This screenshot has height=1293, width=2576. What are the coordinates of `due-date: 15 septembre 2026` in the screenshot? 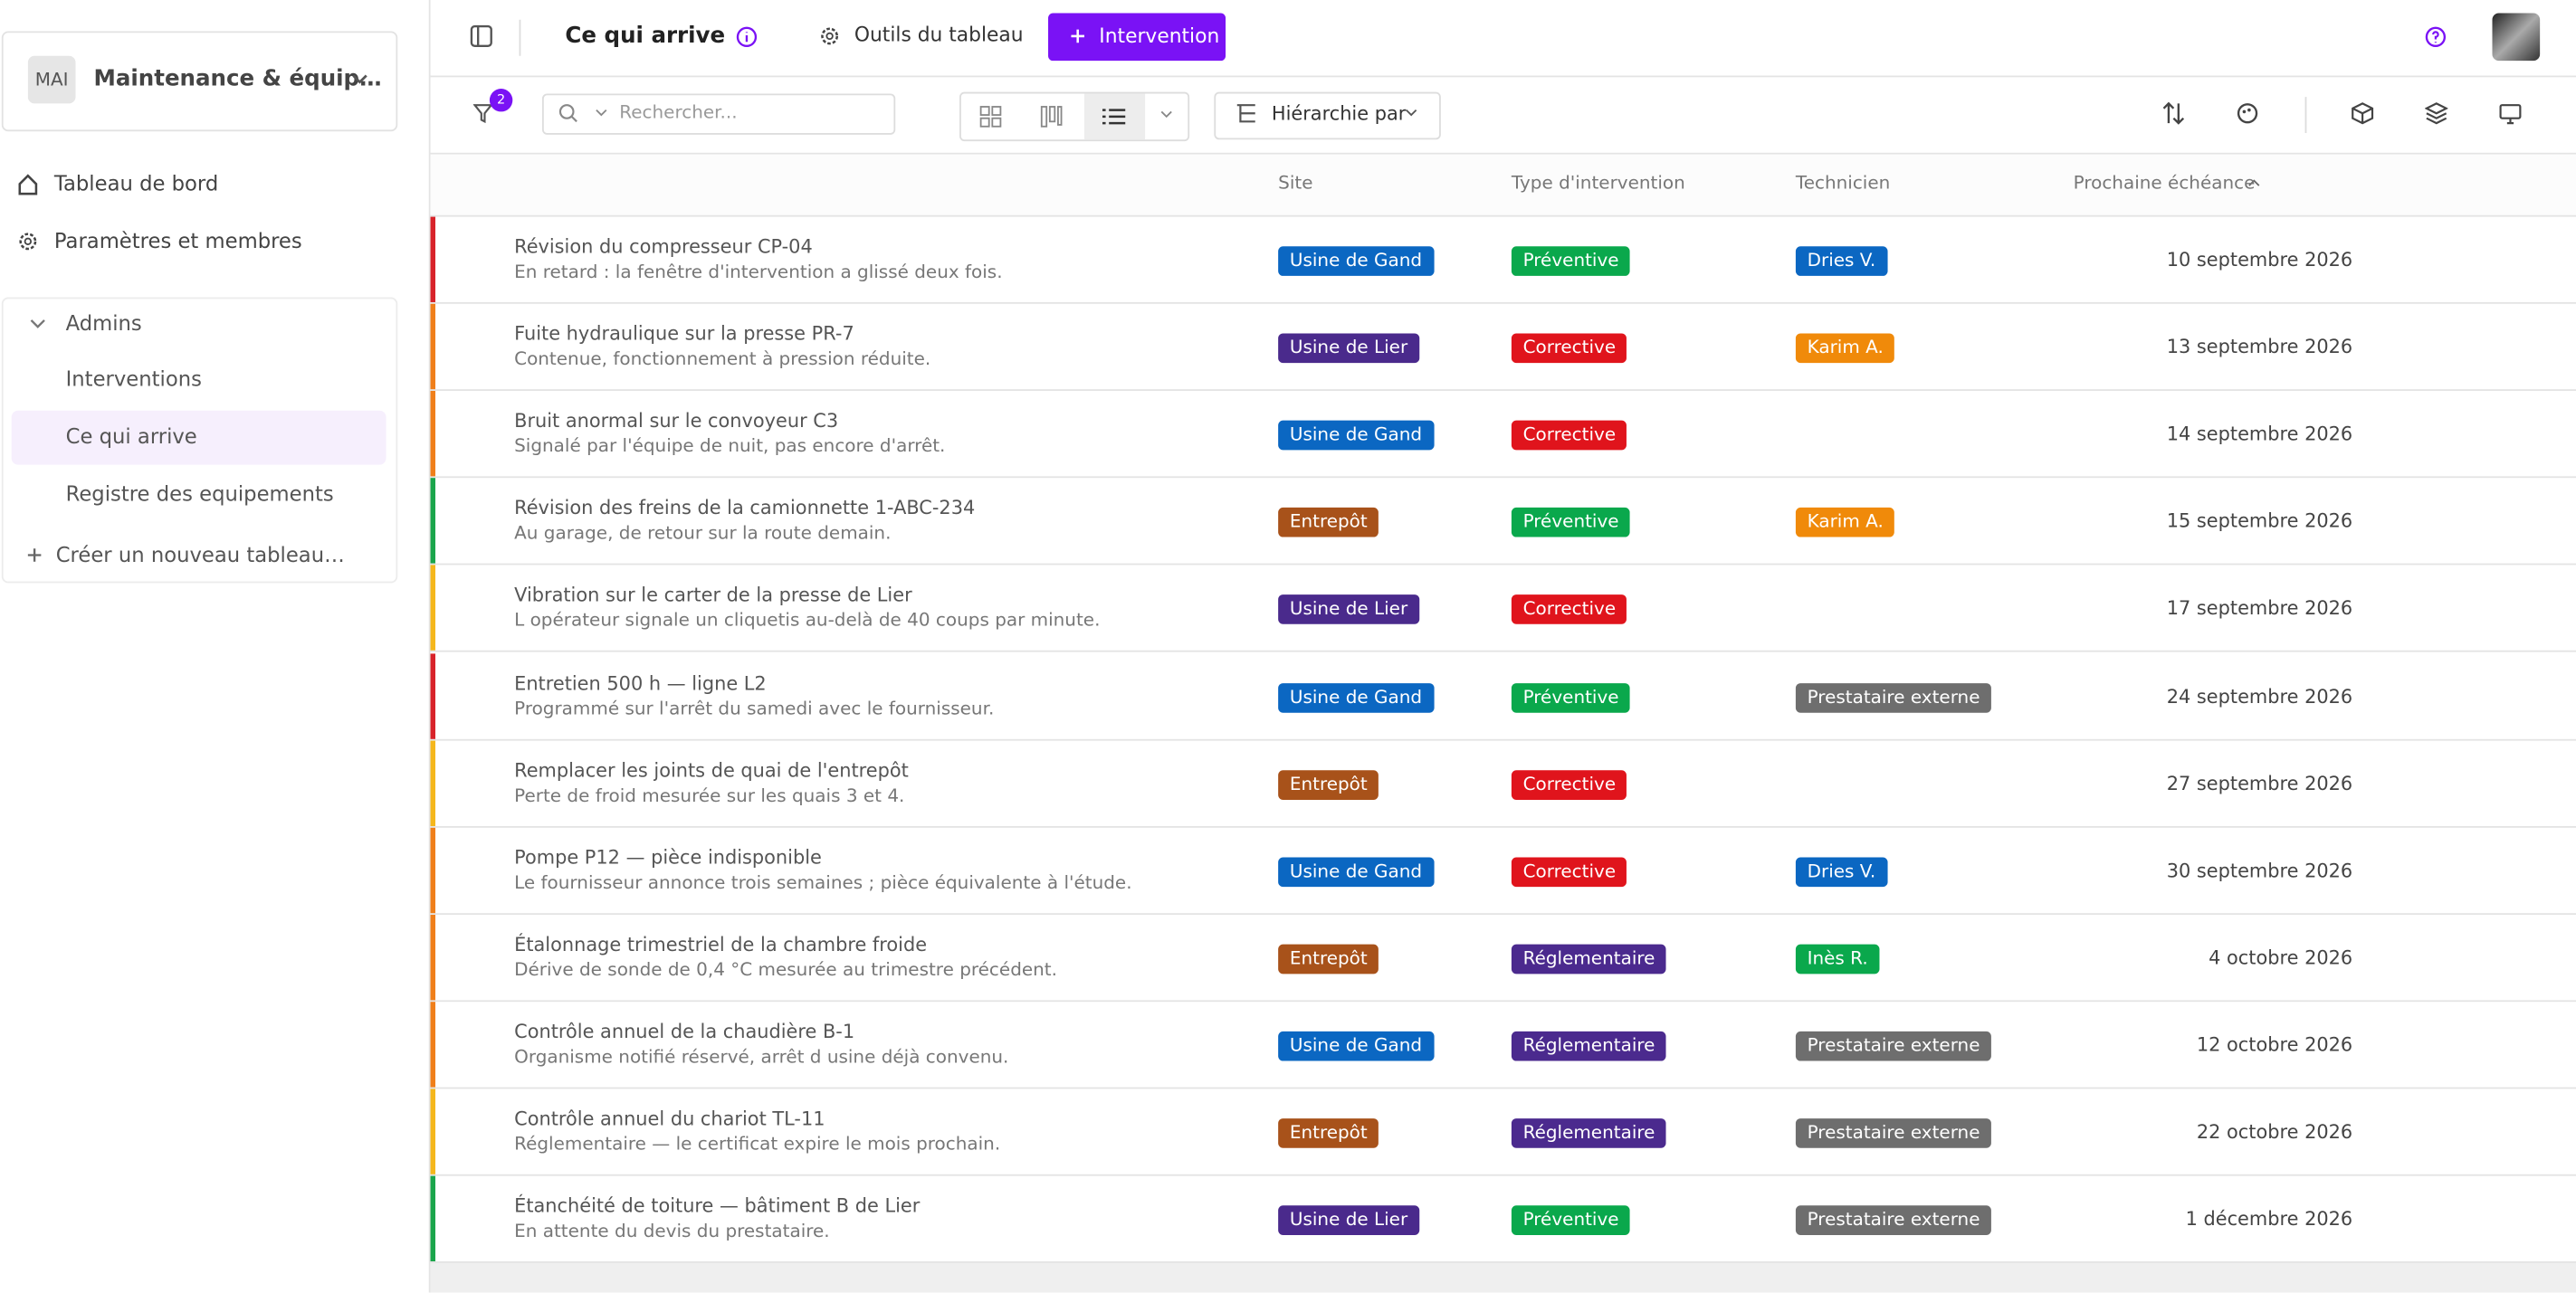 It's located at (2259, 521).